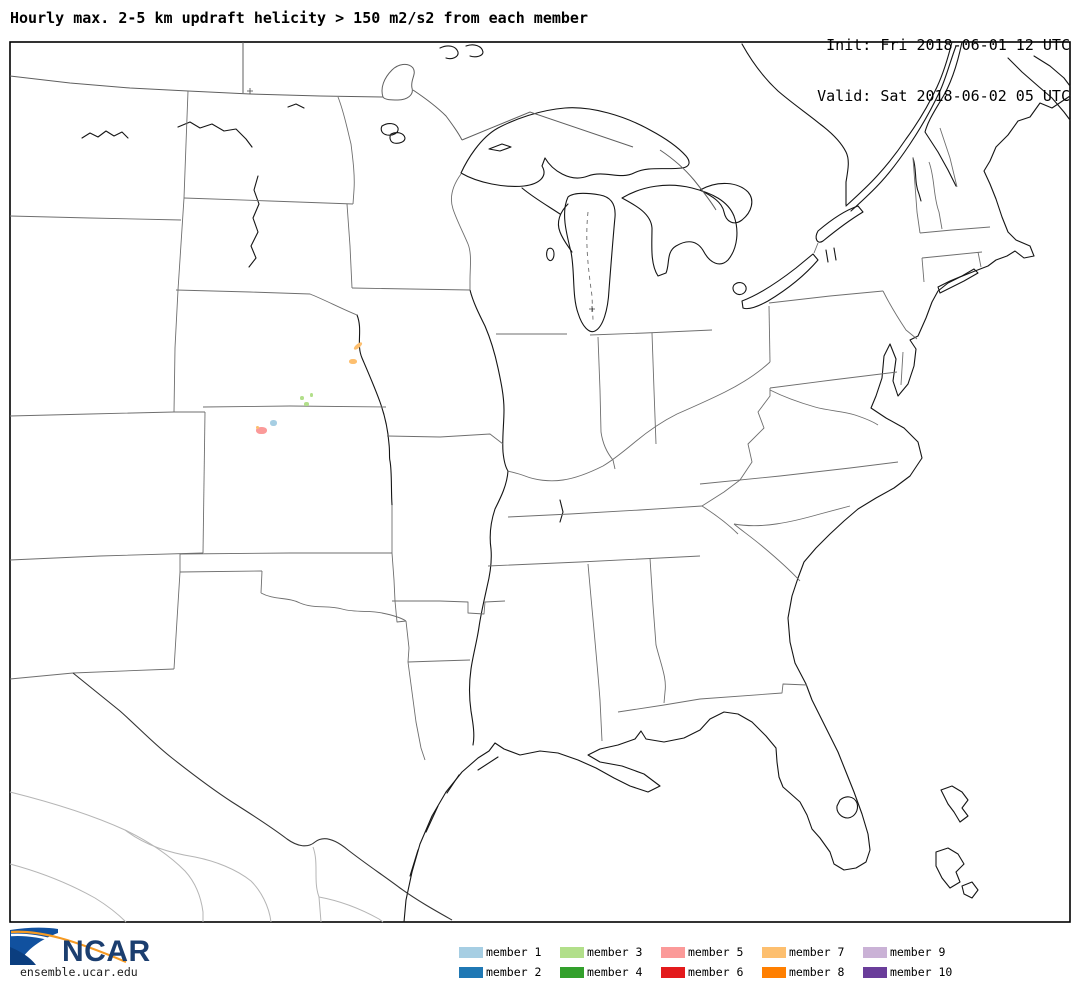 The height and width of the screenshot is (985, 1080). What do you see at coordinates (547, 129) in the screenshot?
I see `canada-border-lake-superior` at bounding box center [547, 129].